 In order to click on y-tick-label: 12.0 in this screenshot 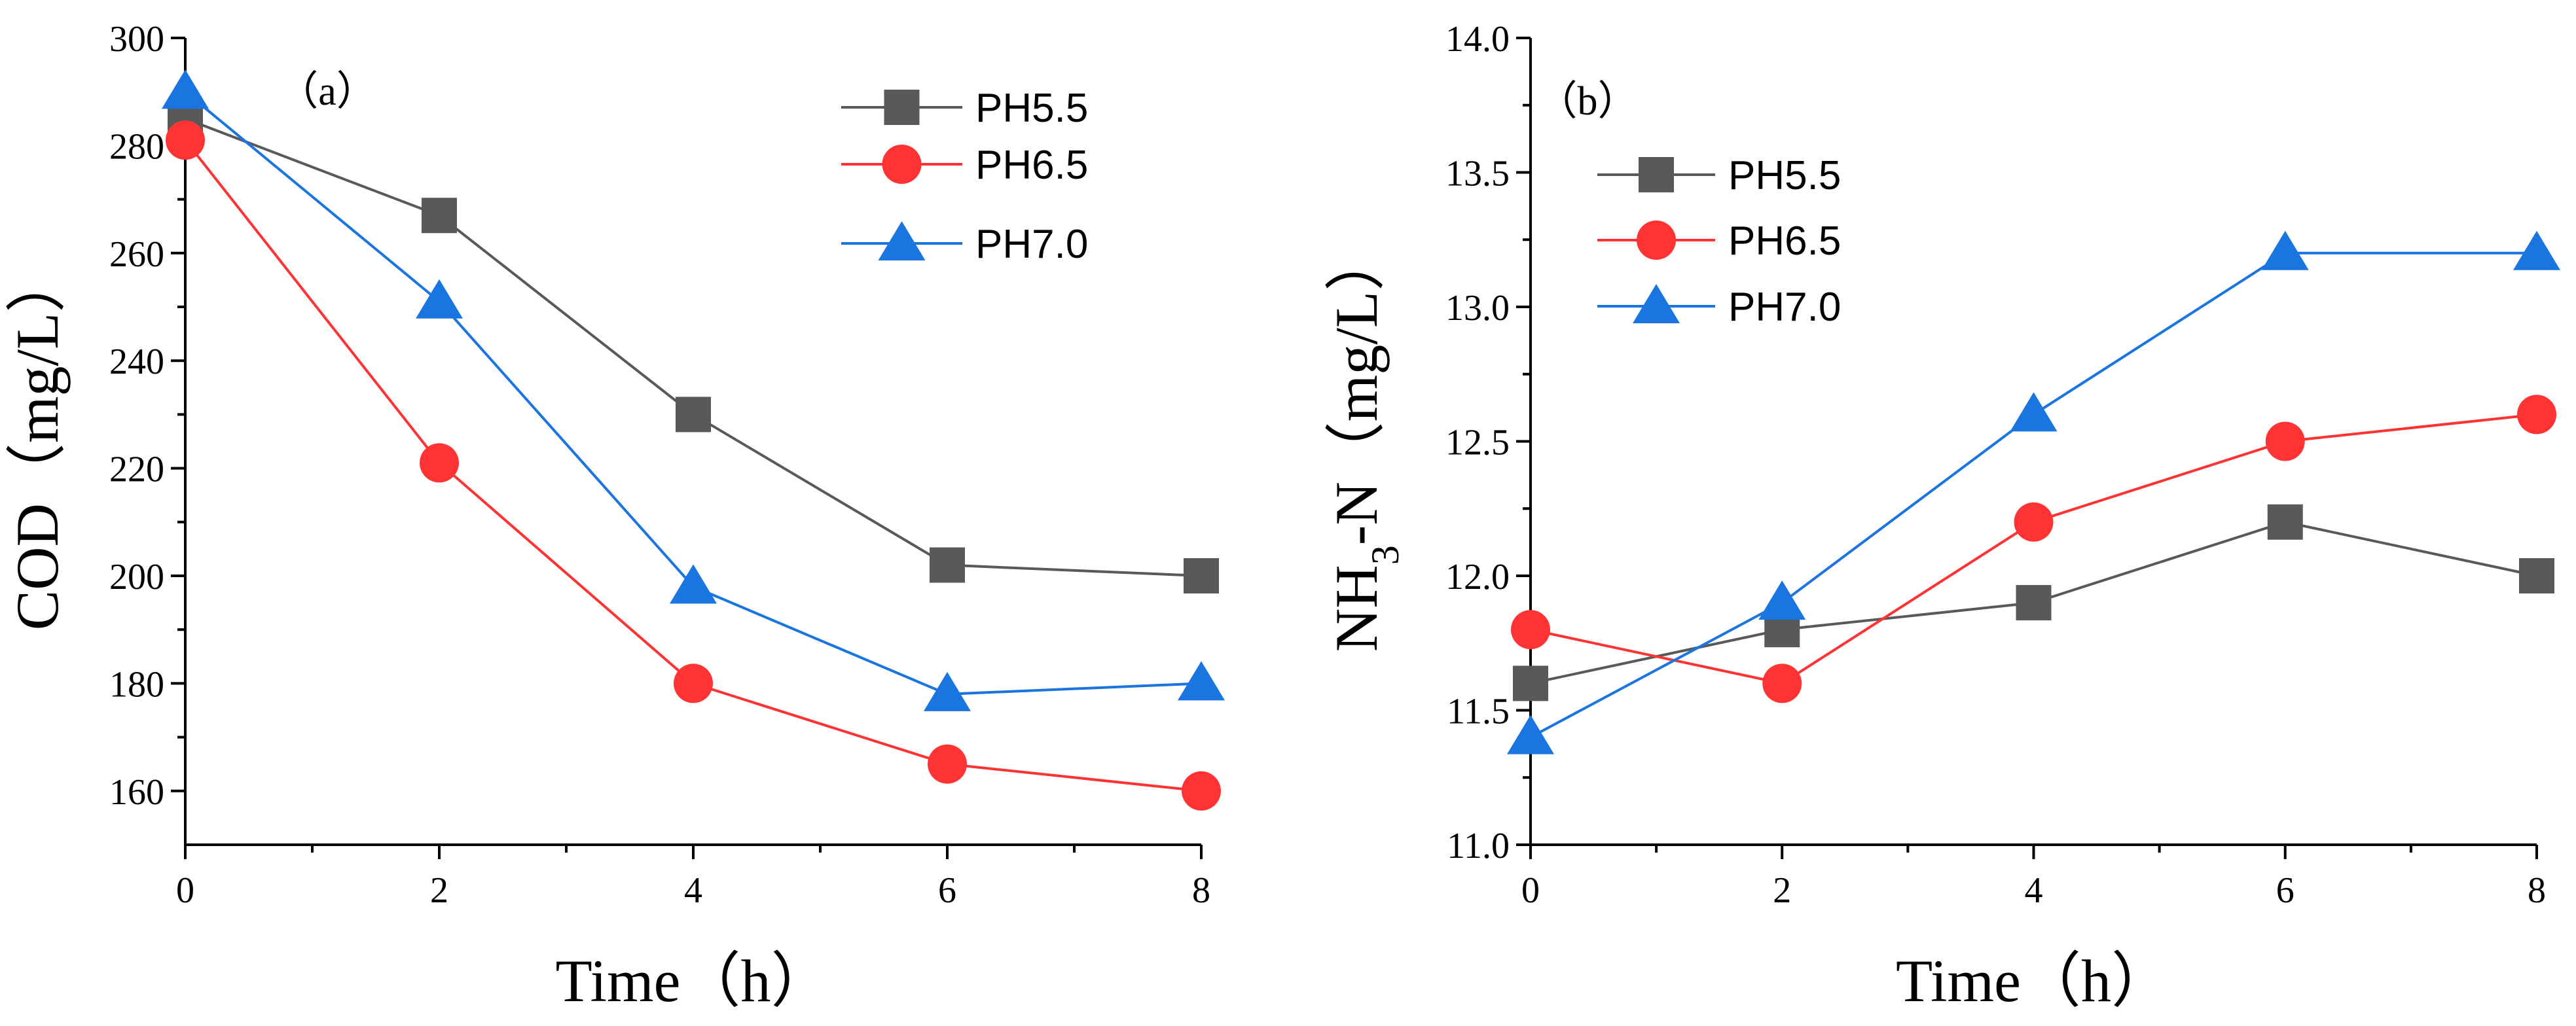, I will do `click(1477, 577)`.